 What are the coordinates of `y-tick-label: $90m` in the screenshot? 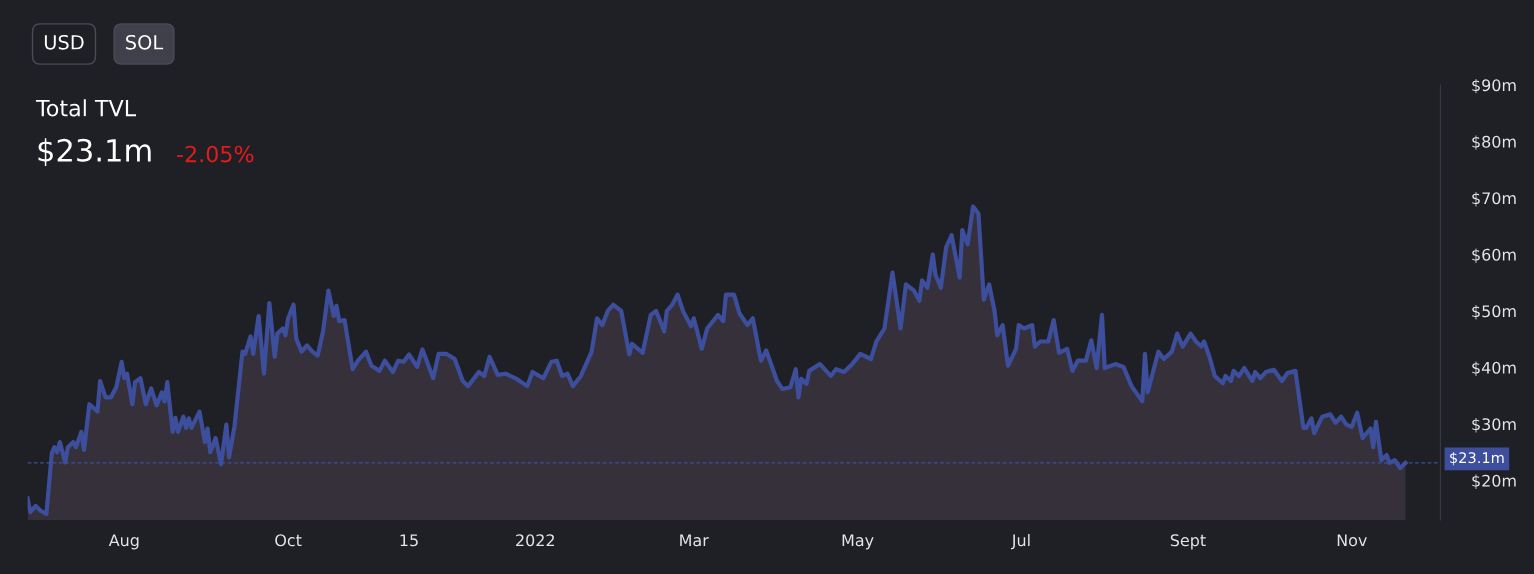 It's located at (1494, 86).